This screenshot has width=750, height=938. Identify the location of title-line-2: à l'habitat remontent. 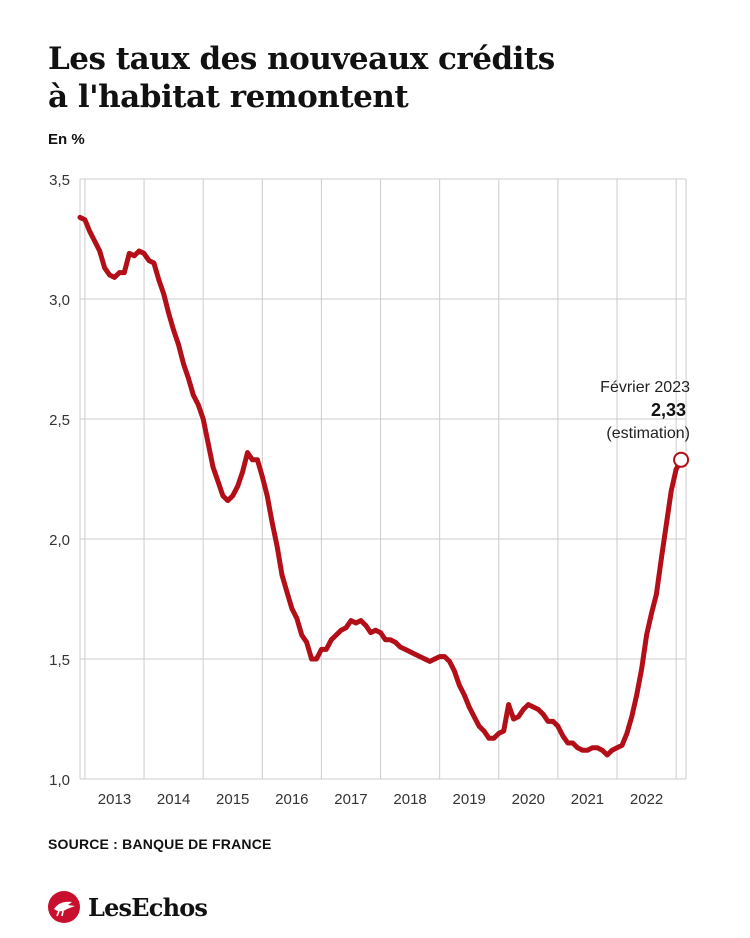
(228, 97).